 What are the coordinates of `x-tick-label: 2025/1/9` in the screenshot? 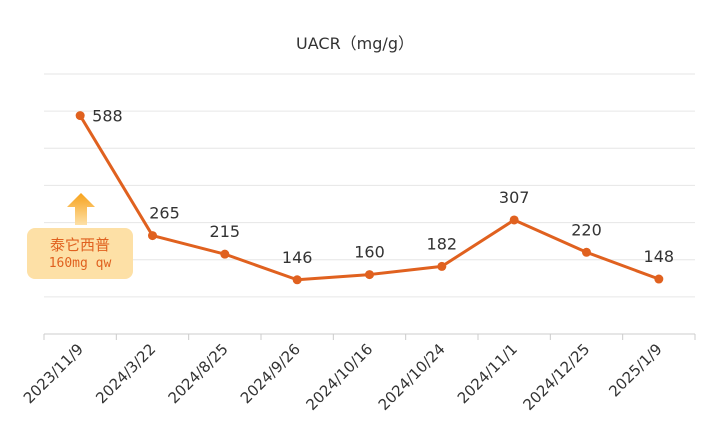 It's located at (635, 370).